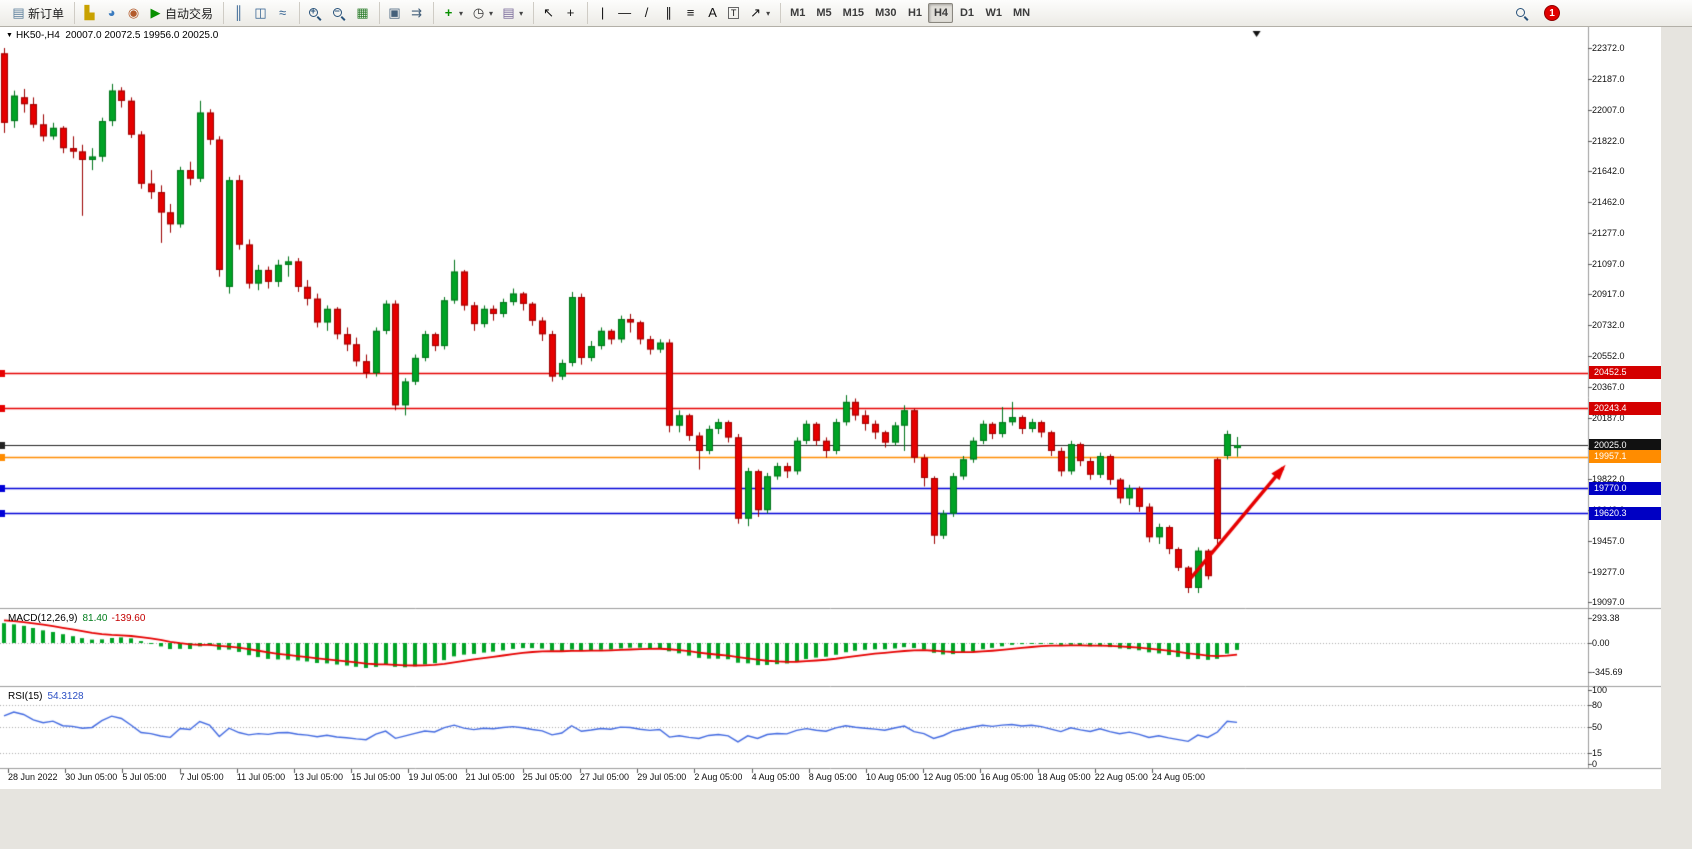  I want to click on new-order-icon: ▤, so click(18, 12).